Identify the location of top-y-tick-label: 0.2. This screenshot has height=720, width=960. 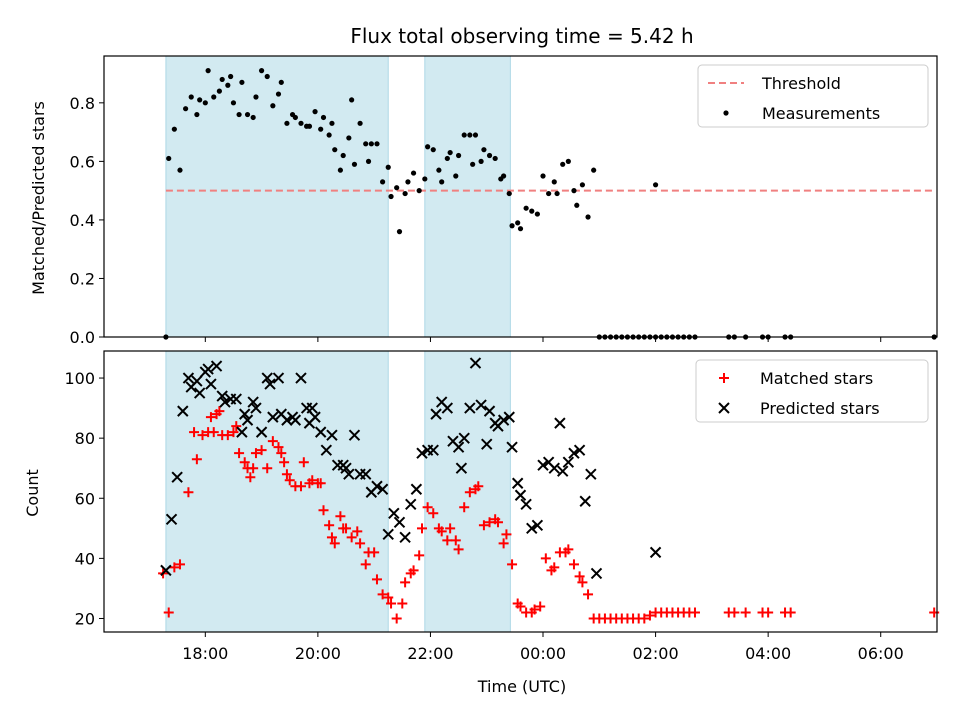
(82, 278).